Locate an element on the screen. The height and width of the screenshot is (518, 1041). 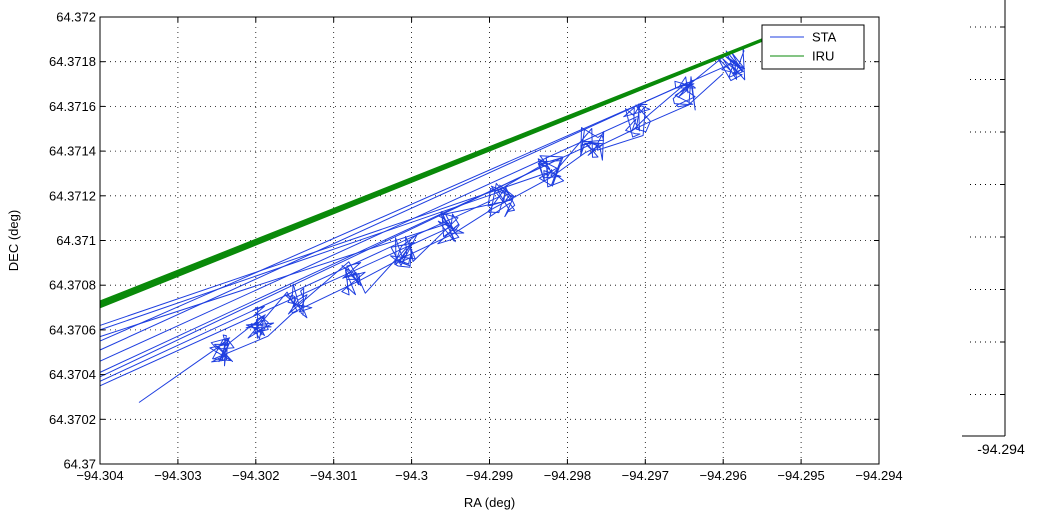
y-tick-label: 64.3708 is located at coordinates (72, 285).